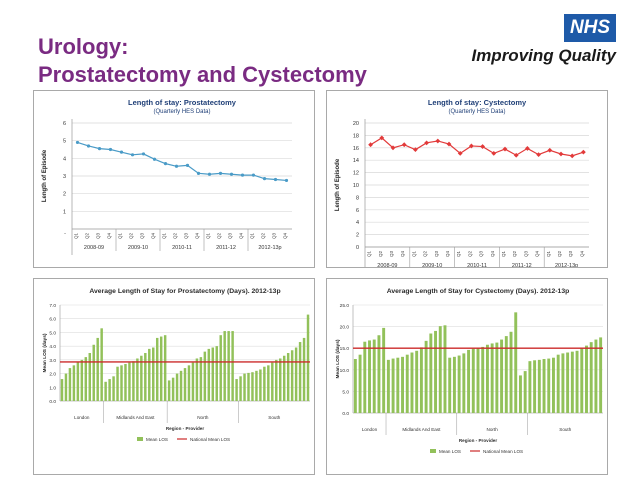  Describe the element at coordinates (338, 358) in the screenshot. I see `y-axis-label: Mean LOS (days)` at that location.